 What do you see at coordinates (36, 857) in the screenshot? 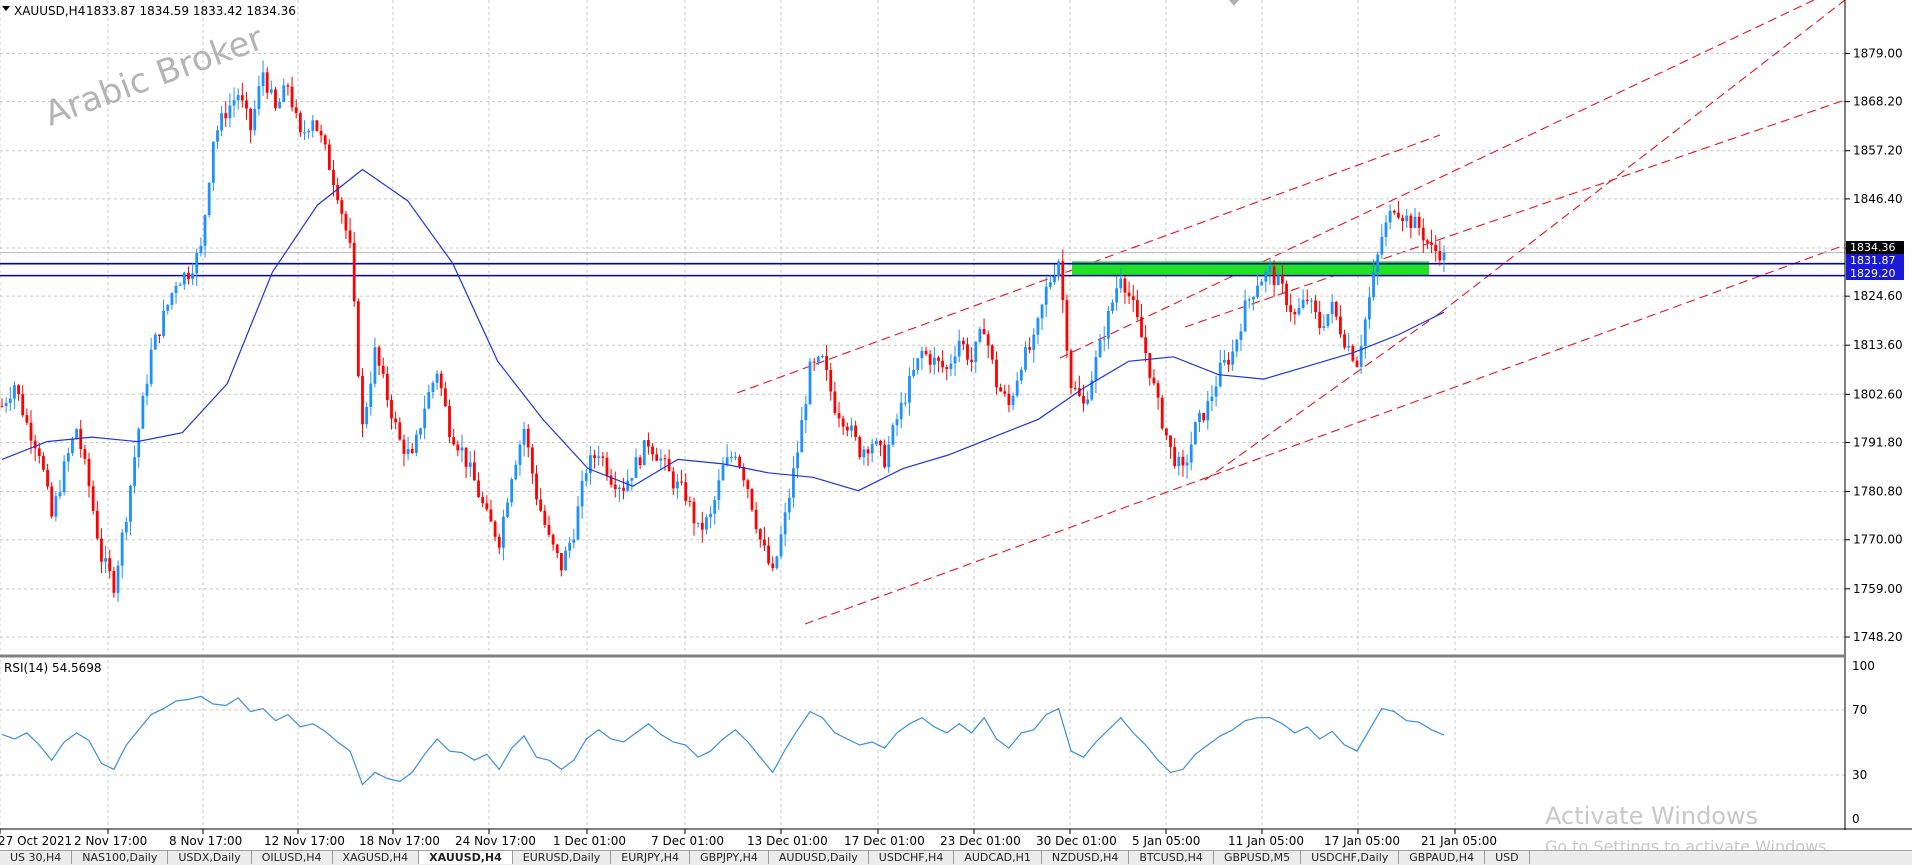
I see `chart-tab: US 30,H4` at bounding box center [36, 857].